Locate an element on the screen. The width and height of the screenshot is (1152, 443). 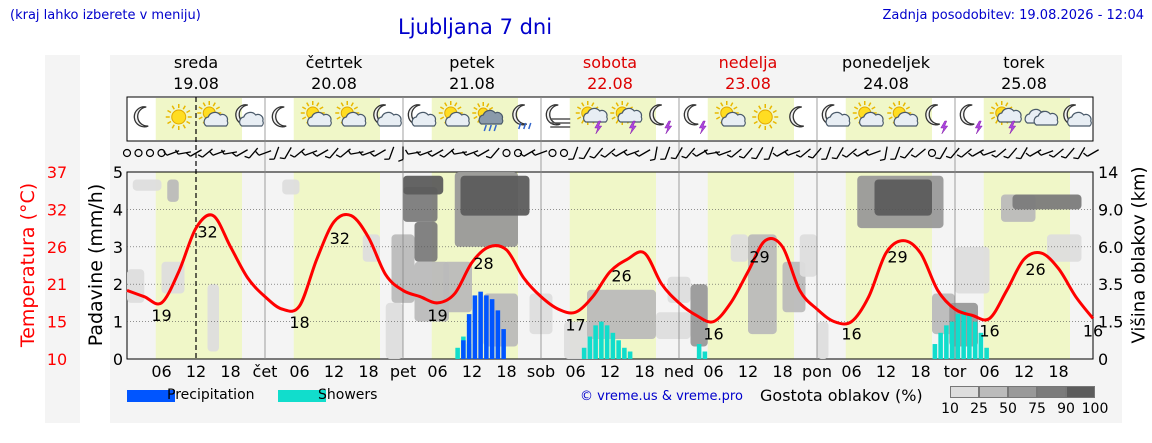
temperature-label: 16 is located at coordinates (989, 330).